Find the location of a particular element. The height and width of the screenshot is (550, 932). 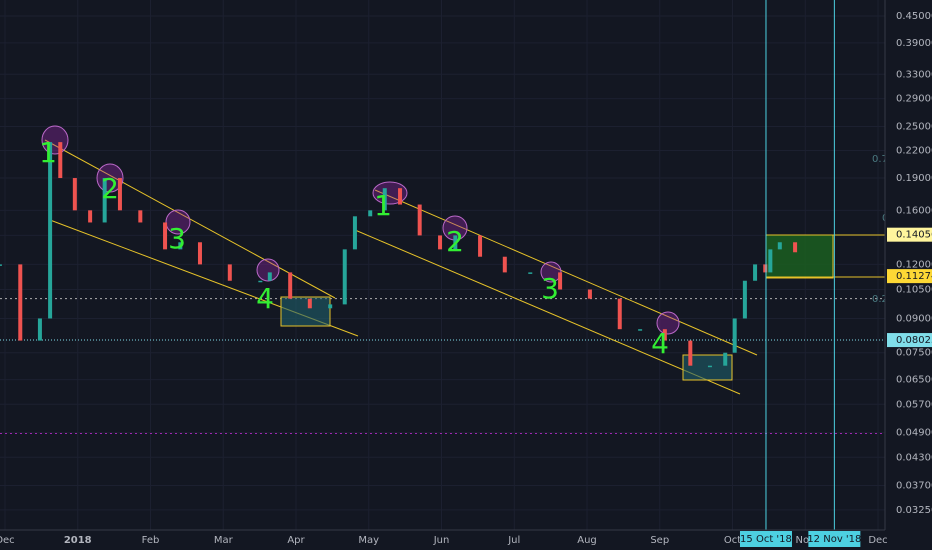

fib-label: 0.23 is located at coordinates (883, 299).